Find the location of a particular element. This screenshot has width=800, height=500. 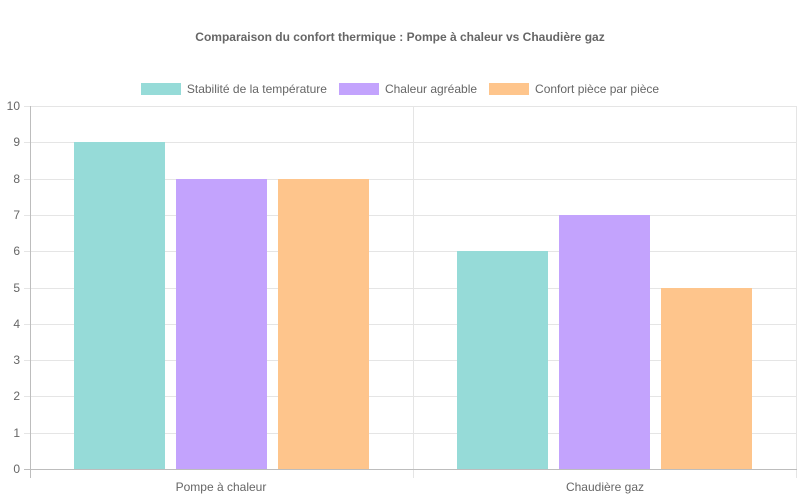

y-tick-label: 5 is located at coordinates (16, 287).